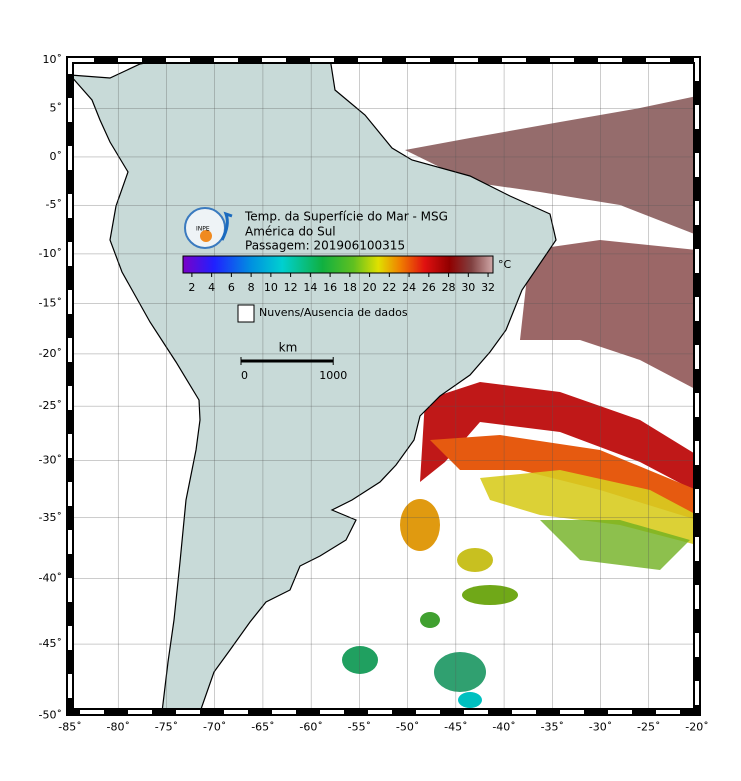 This screenshot has height=781, width=741. What do you see at coordinates (251, 287) in the screenshot?
I see `colorbar-tick-label: 8` at bounding box center [251, 287].